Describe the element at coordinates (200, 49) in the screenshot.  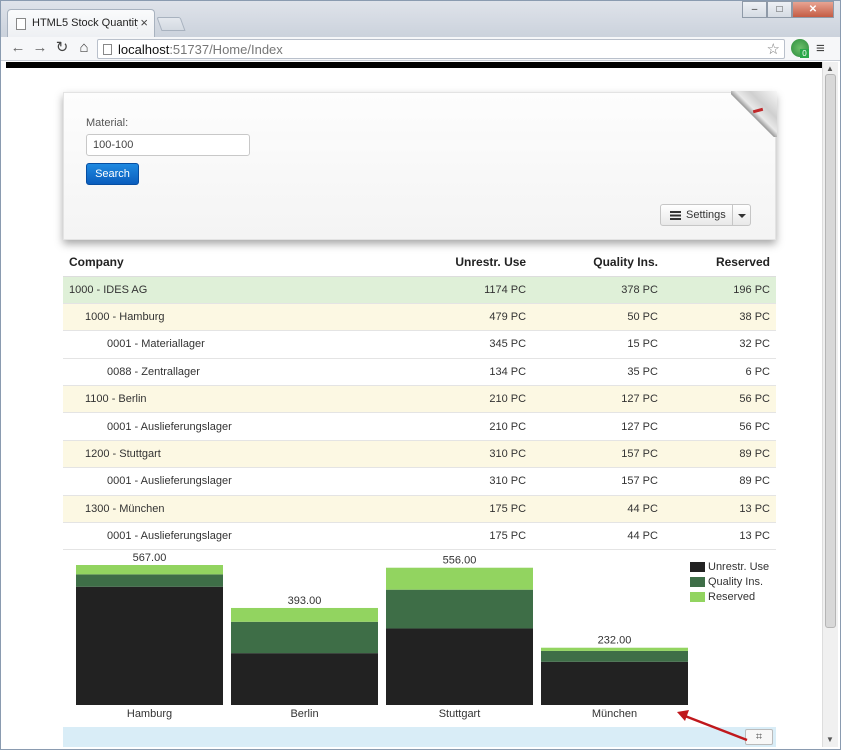
I see `url-text: localhost:51737/Home/Index` at that location.